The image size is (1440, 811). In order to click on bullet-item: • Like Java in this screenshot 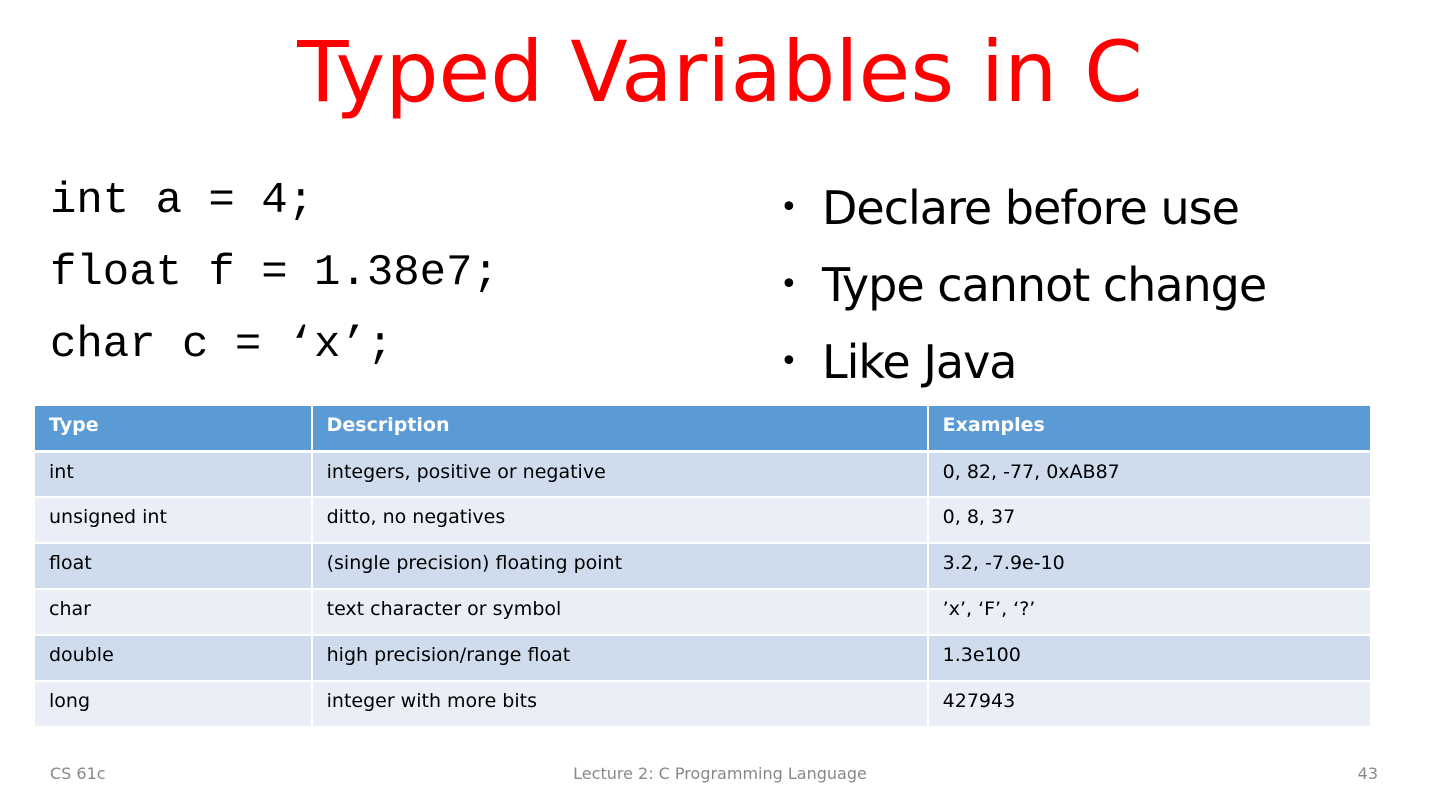, I will do `click(1023, 368)`.